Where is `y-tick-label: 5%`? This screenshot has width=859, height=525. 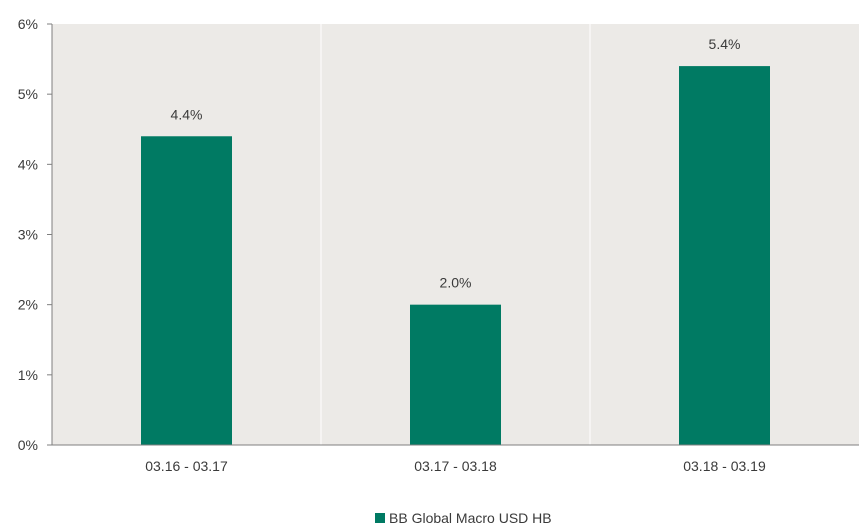 y-tick-label: 5% is located at coordinates (28, 94).